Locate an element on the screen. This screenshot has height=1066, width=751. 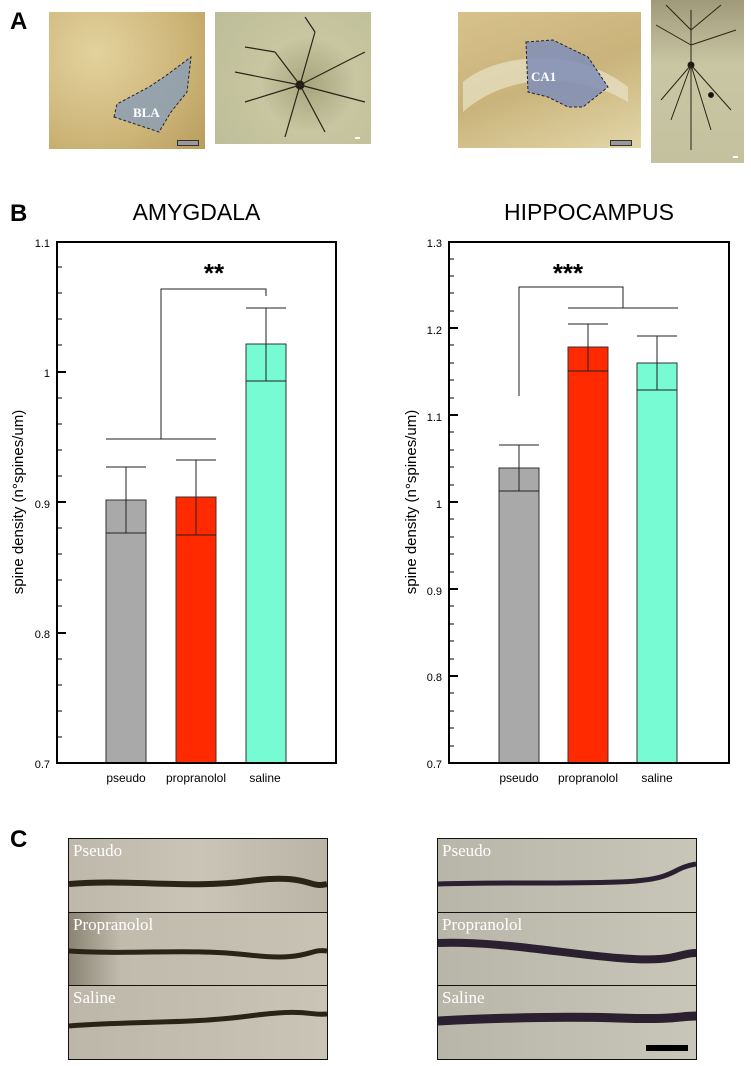
amygdala-section-image: BLA is located at coordinates (127, 80).